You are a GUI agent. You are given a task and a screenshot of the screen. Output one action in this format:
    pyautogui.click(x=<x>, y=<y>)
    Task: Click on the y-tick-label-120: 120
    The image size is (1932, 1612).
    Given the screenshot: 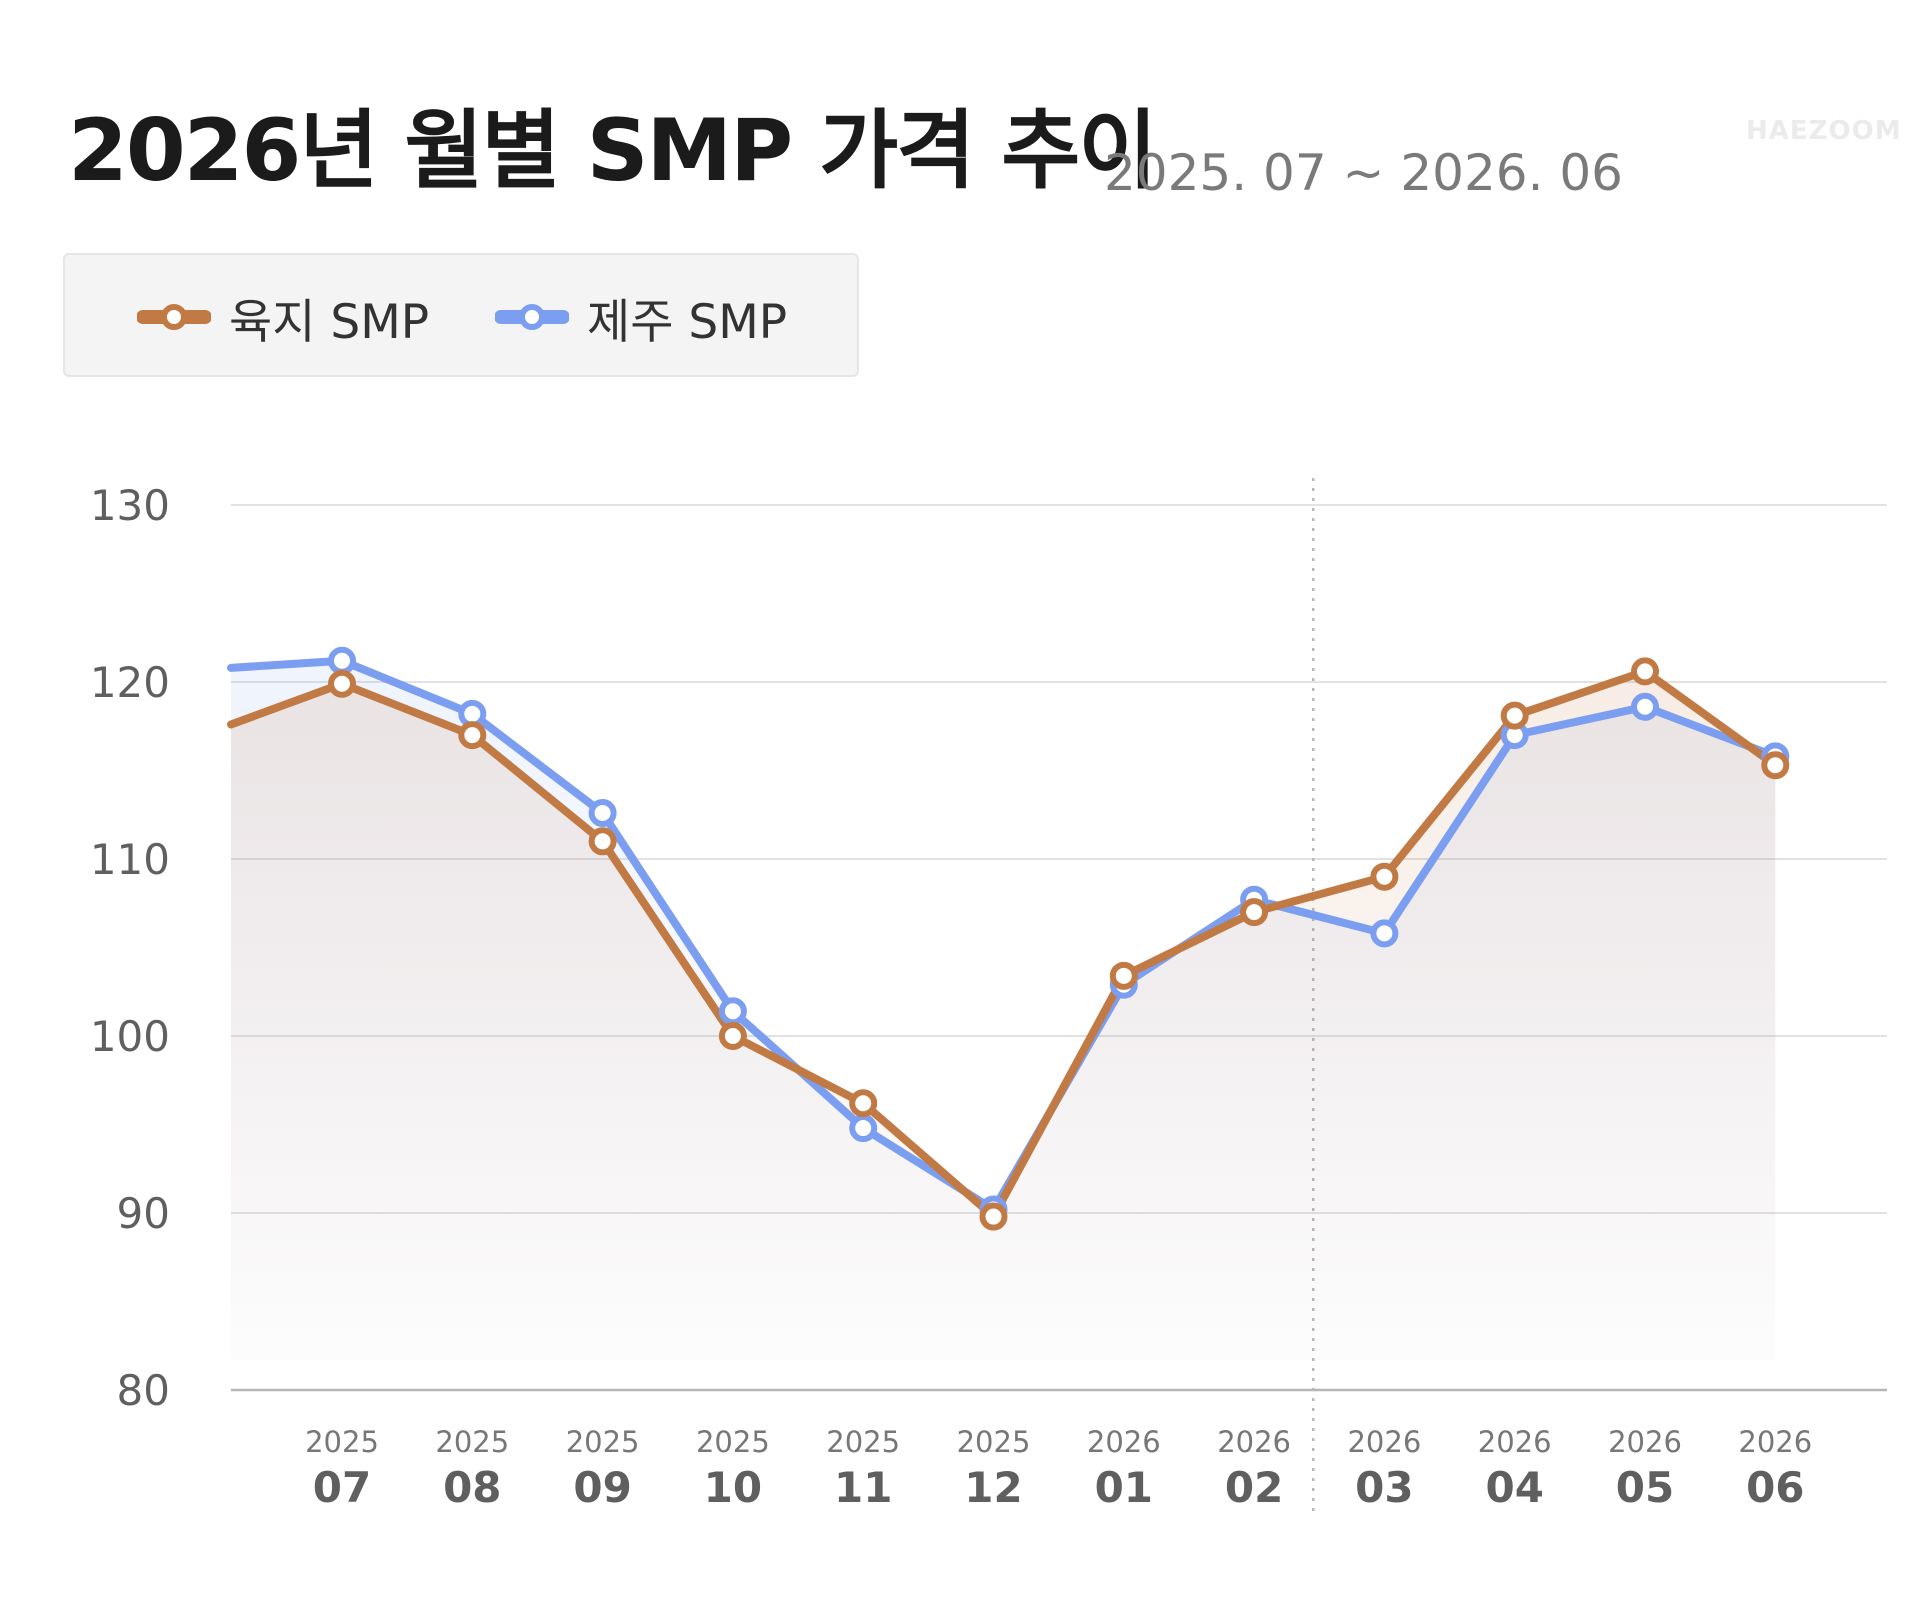 What is the action you would take?
    pyautogui.click(x=130, y=682)
    